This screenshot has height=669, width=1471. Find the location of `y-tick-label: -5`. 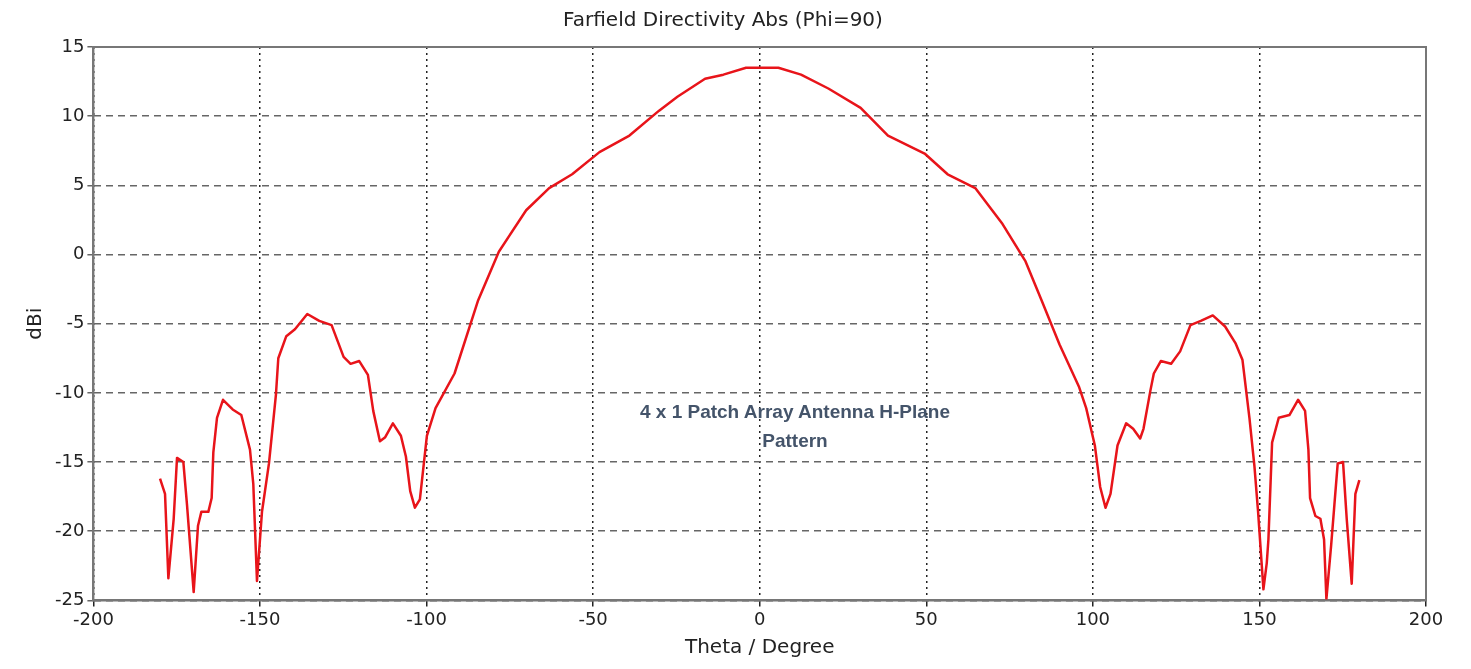

y-tick-label: -5 is located at coordinates (75, 322).